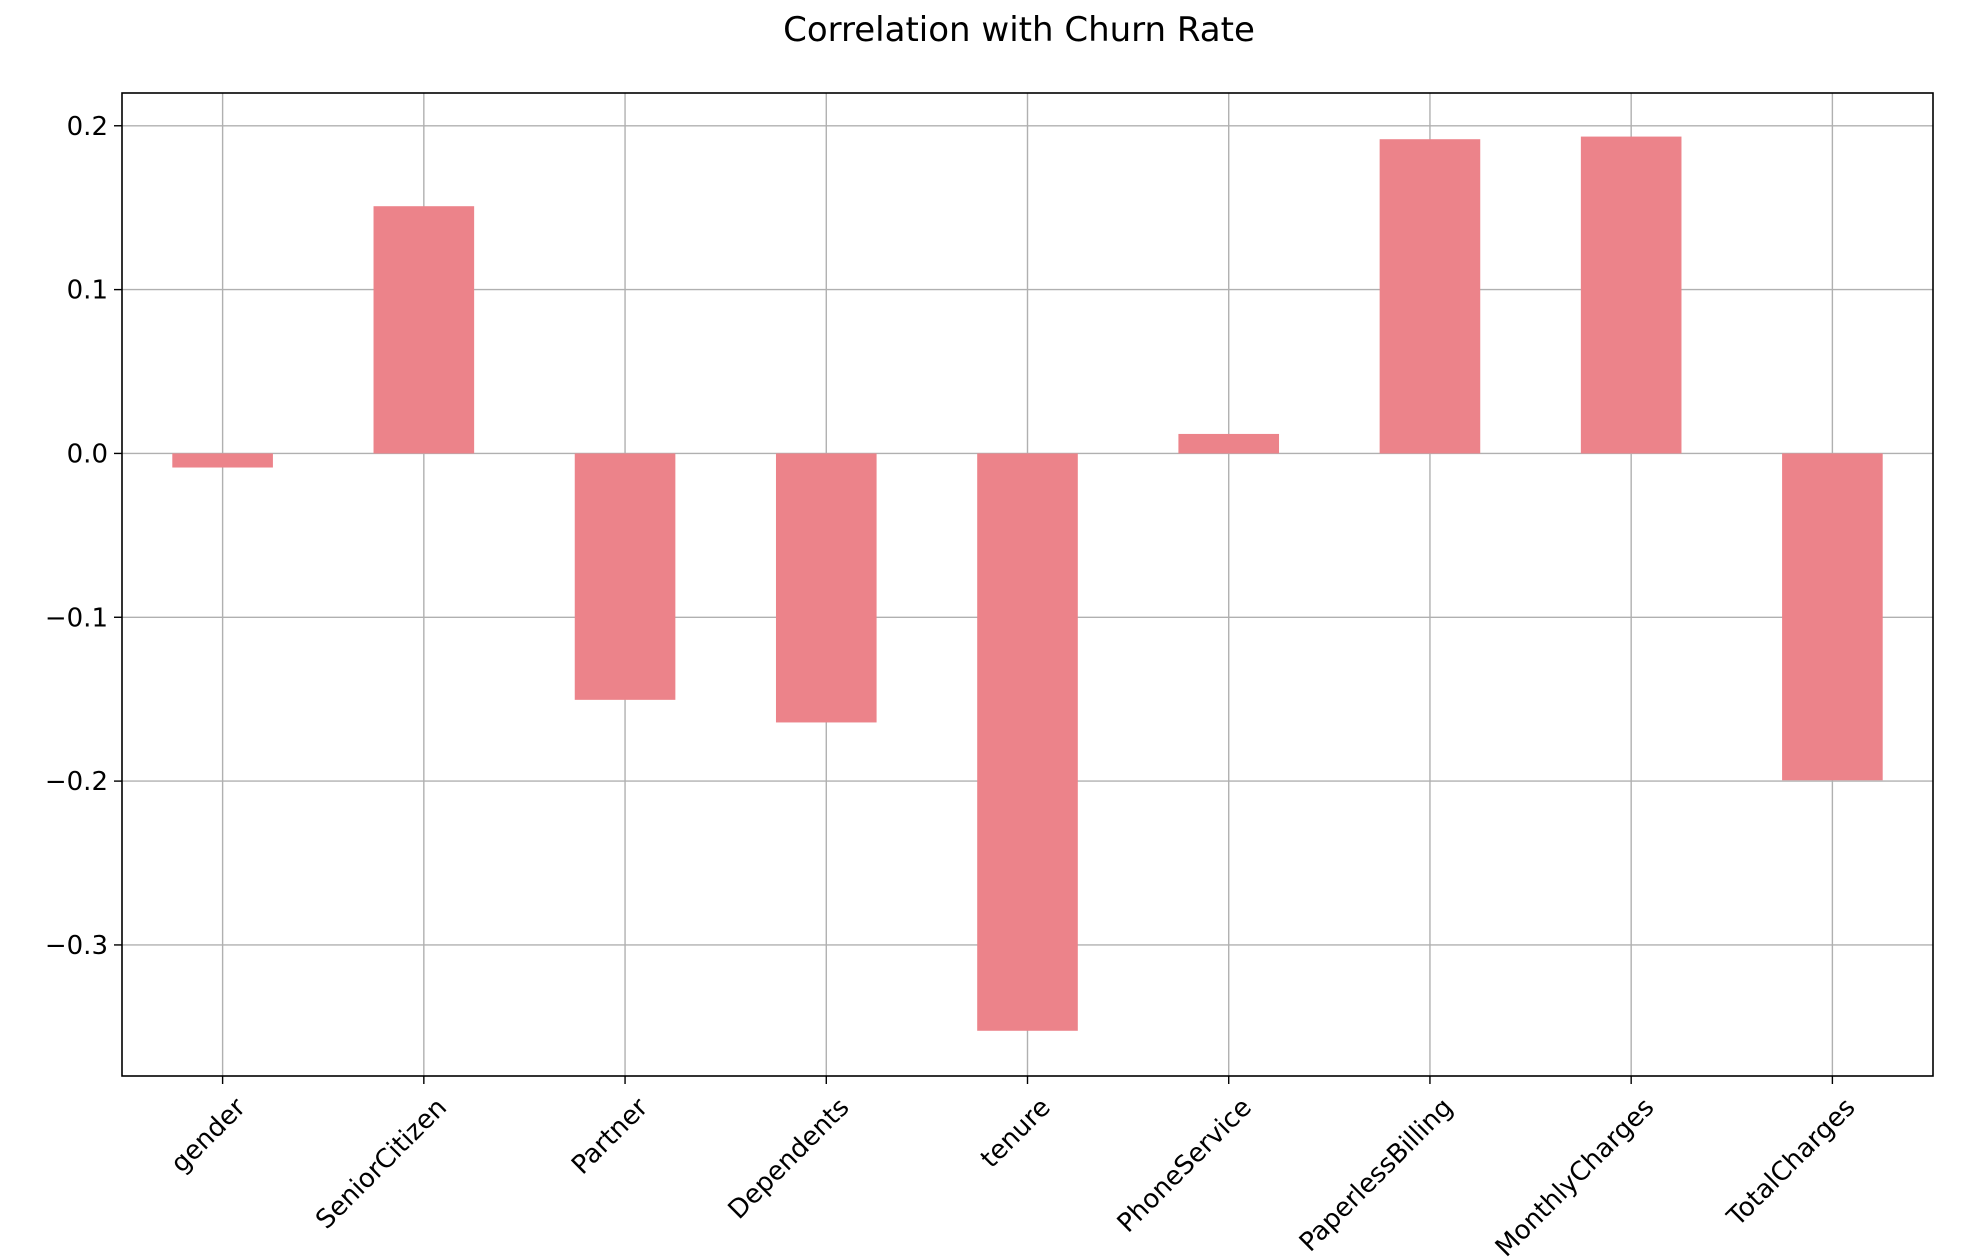 The width and height of the screenshot is (1978, 1258). What do you see at coordinates (610, 1136) in the screenshot?
I see `x-tick-label: Partner` at bounding box center [610, 1136].